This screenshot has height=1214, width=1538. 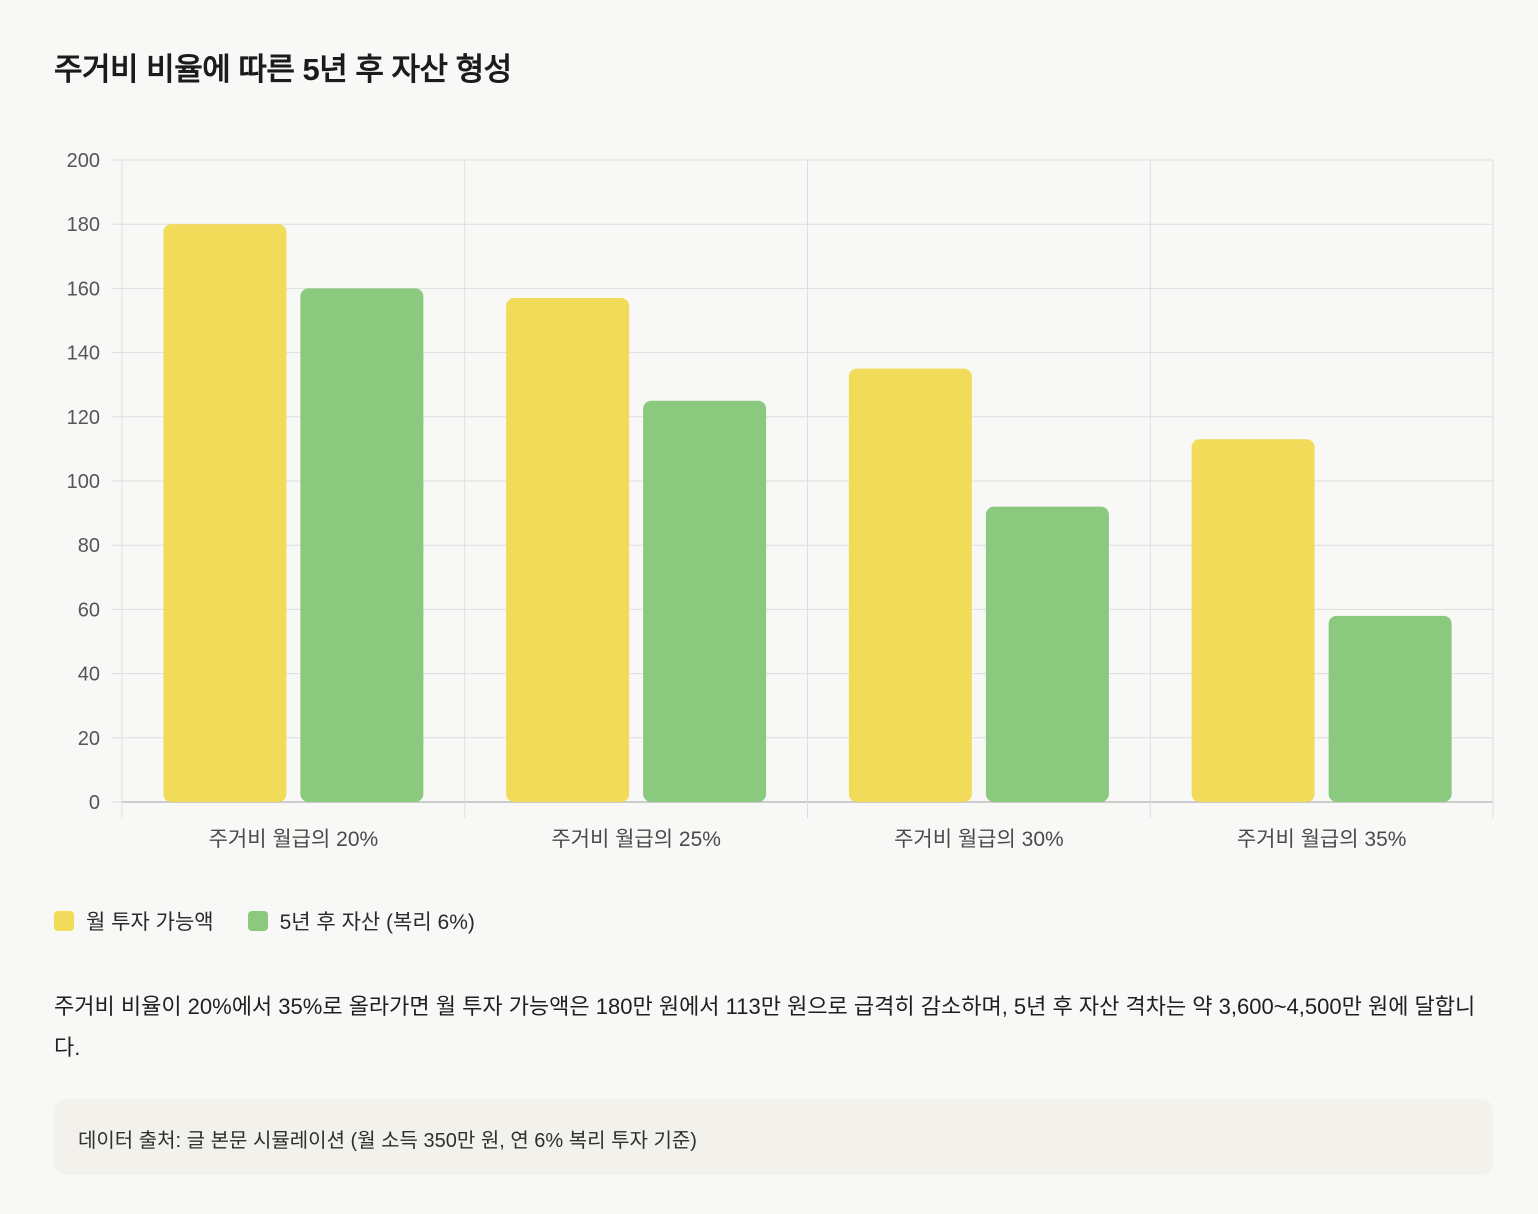 I want to click on y-tick-label: 80, so click(x=89, y=546).